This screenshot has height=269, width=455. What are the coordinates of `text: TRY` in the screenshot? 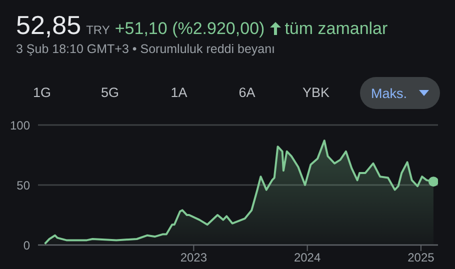 It's located at (98, 30).